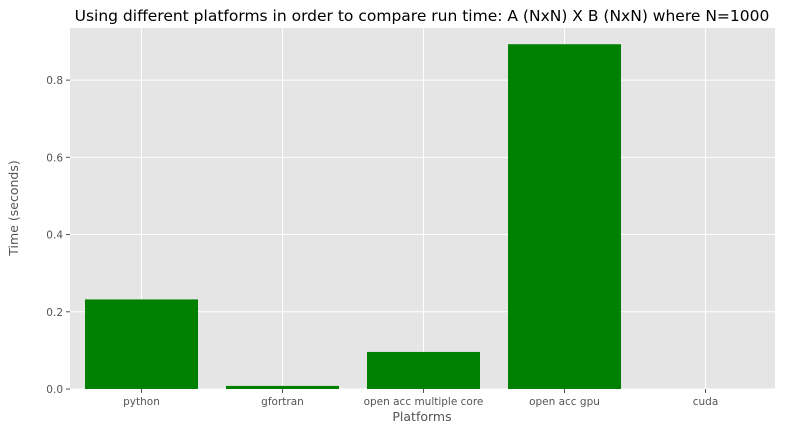 Image resolution: width=802 pixels, height=436 pixels. Describe the element at coordinates (564, 402) in the screenshot. I see `x-tick-label: open acc gpu` at that location.